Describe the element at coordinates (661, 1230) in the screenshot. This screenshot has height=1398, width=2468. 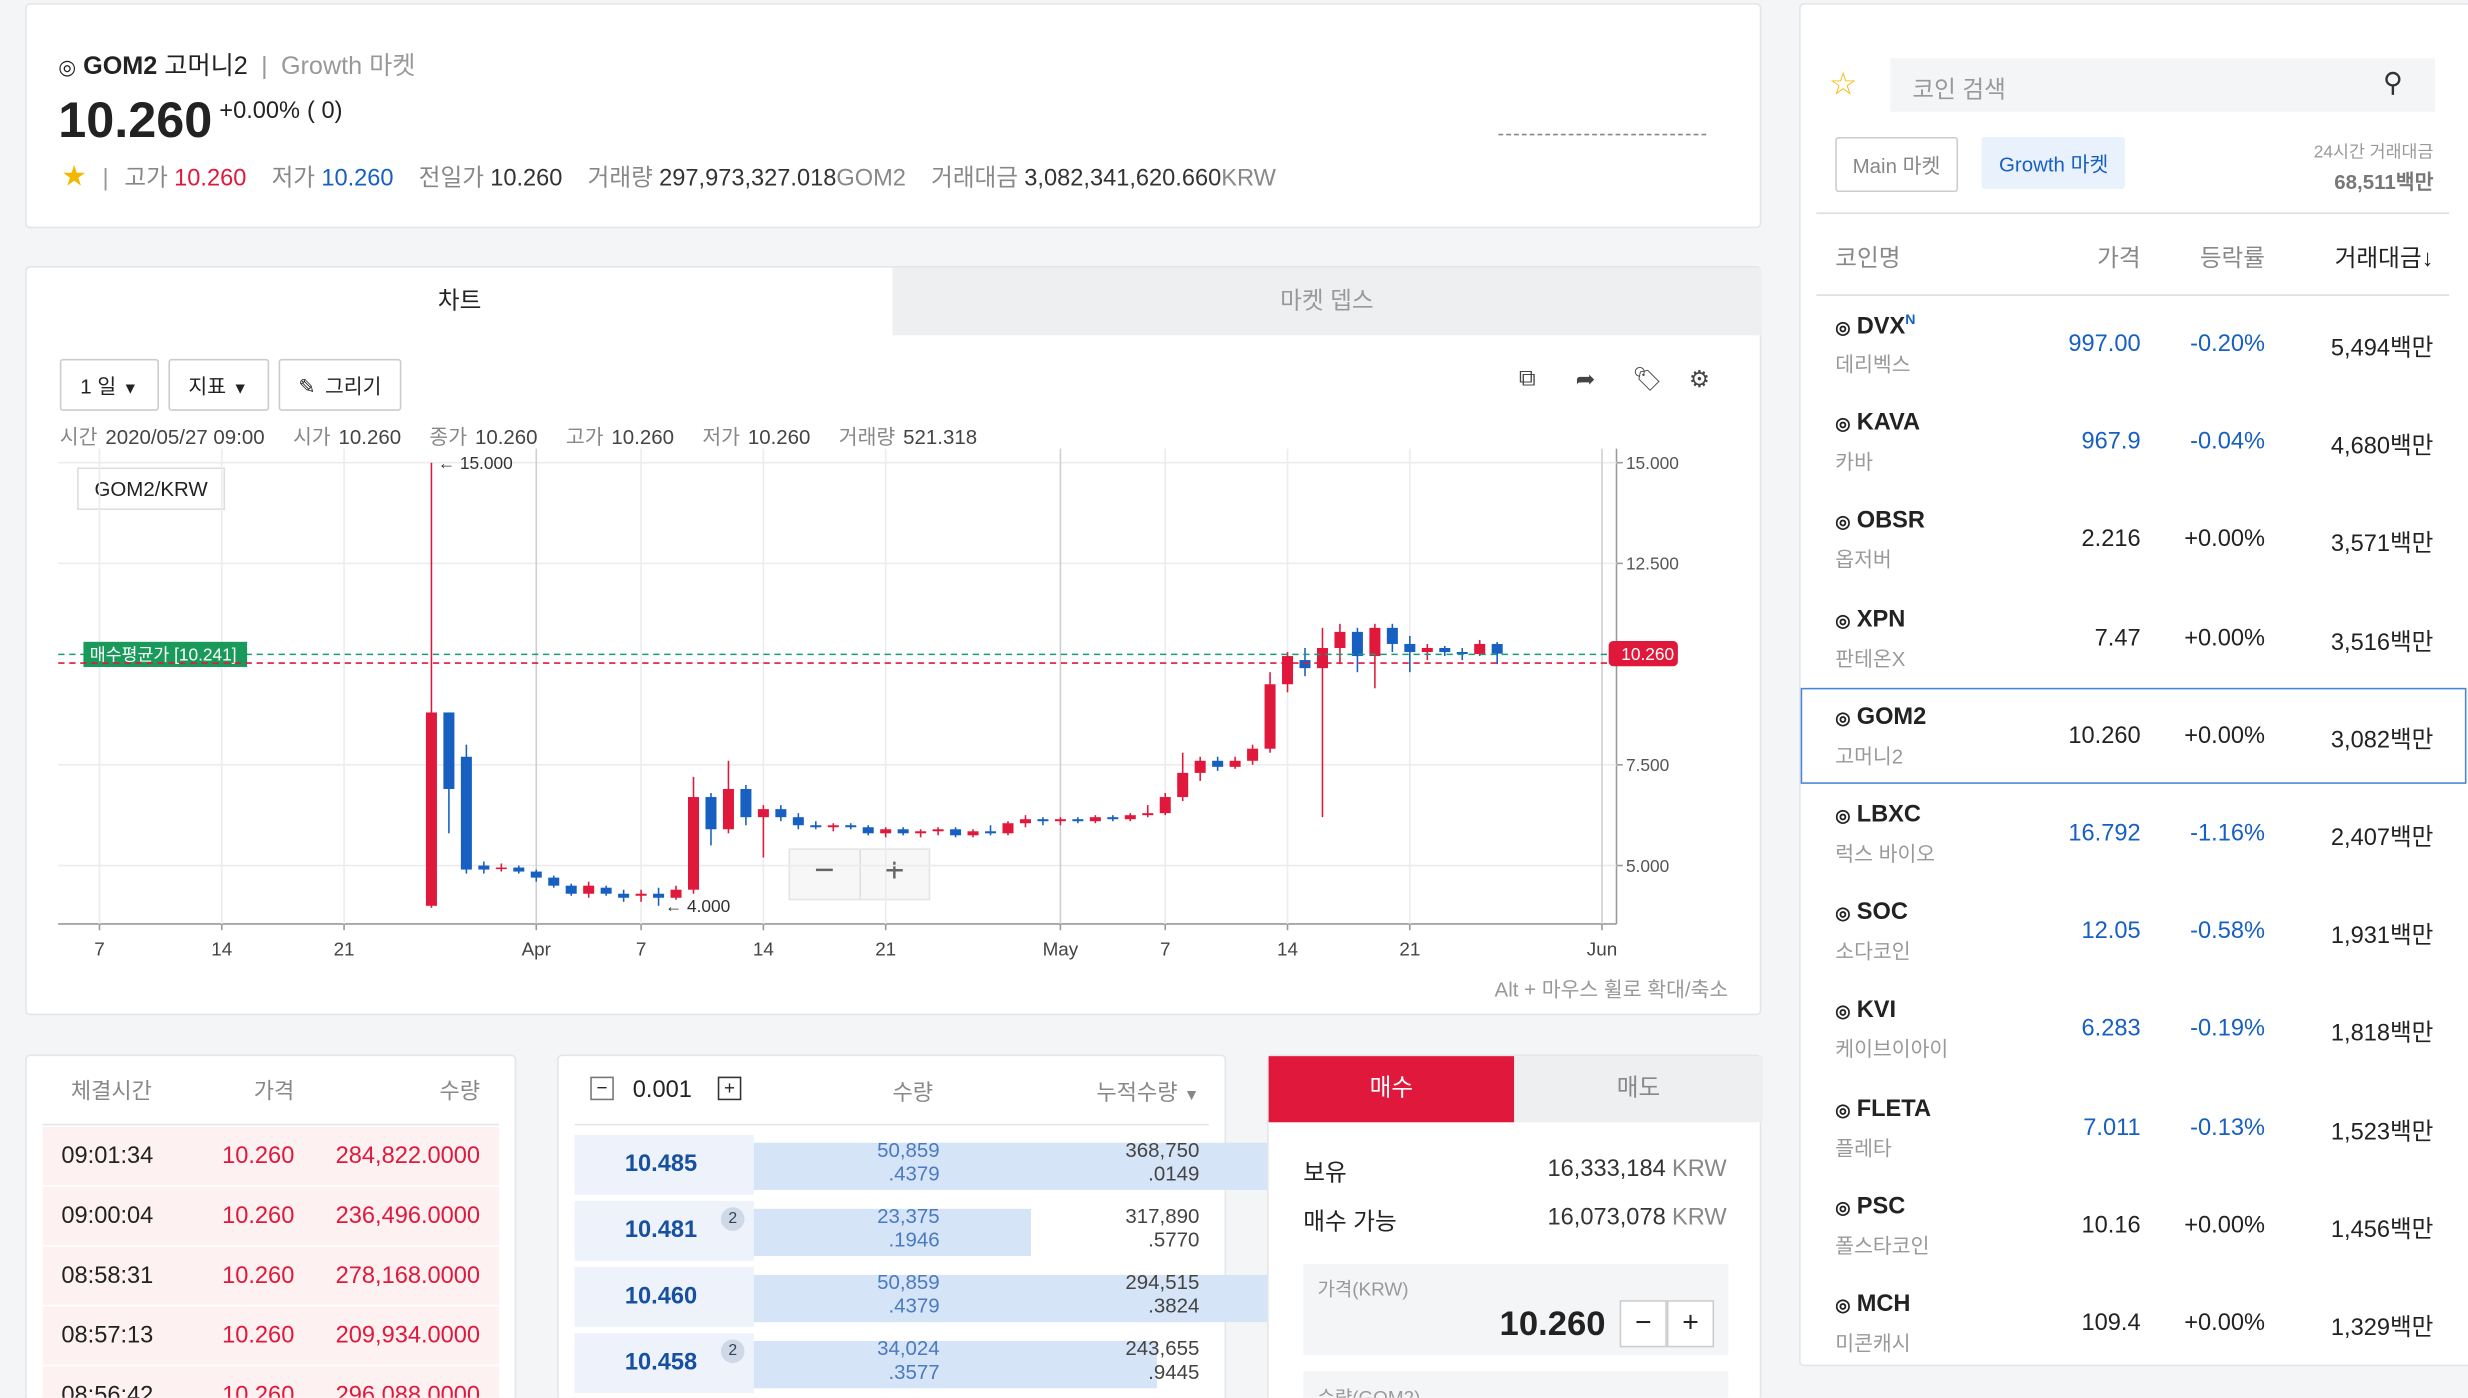
I see `ask-price: 10.481` at that location.